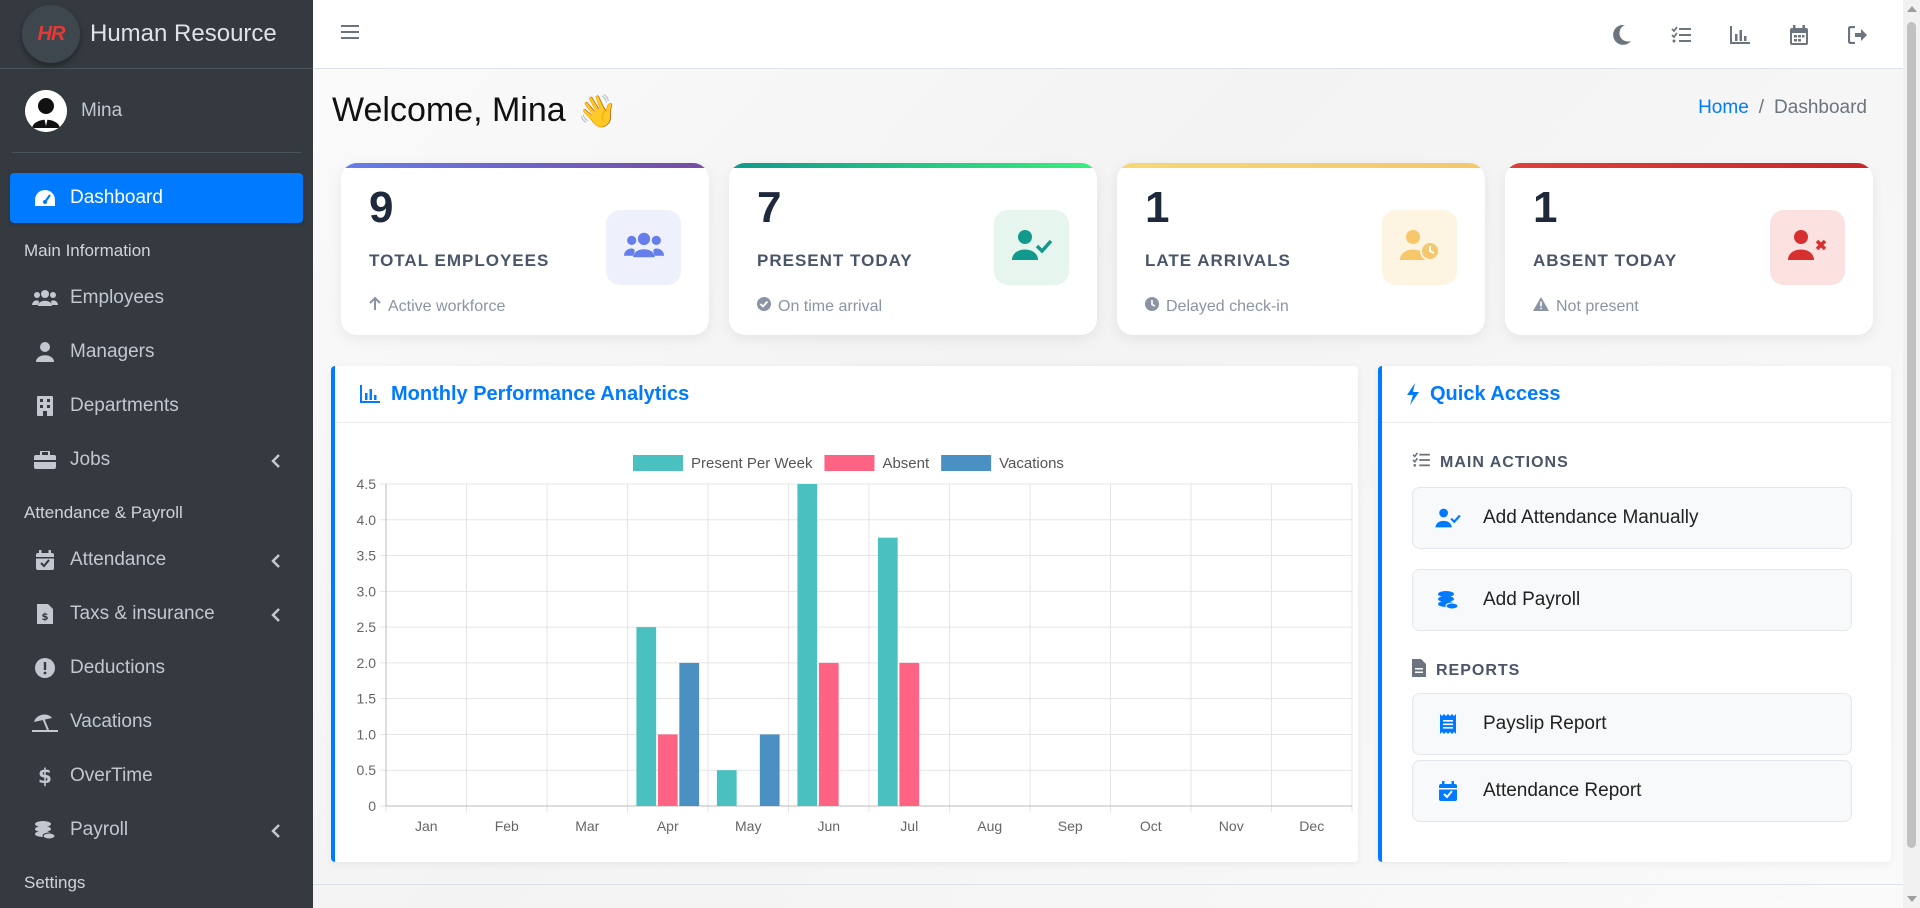 The height and width of the screenshot is (908, 1920). Describe the element at coordinates (1632, 724) in the screenshot. I see `payslip-report-button: Payslip Report` at that location.